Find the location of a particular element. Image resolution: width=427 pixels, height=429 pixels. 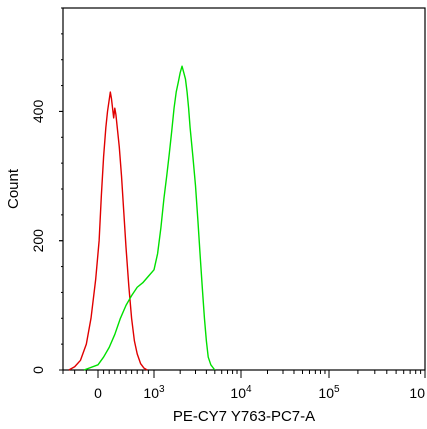

x-tick-label: 0 is located at coordinates (98, 393).